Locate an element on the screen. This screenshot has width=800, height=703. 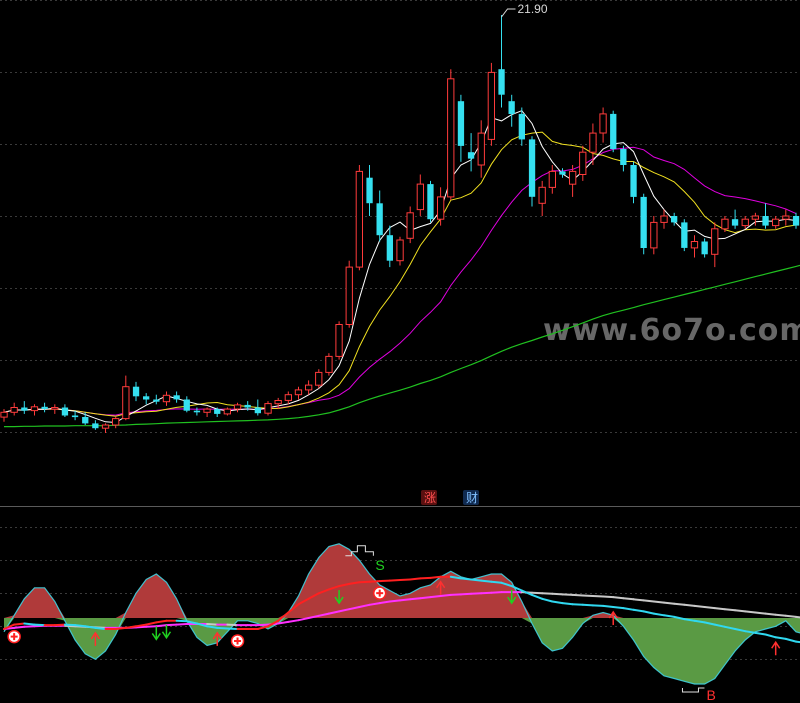
sell-step-marks is located at coordinates (359, 551).